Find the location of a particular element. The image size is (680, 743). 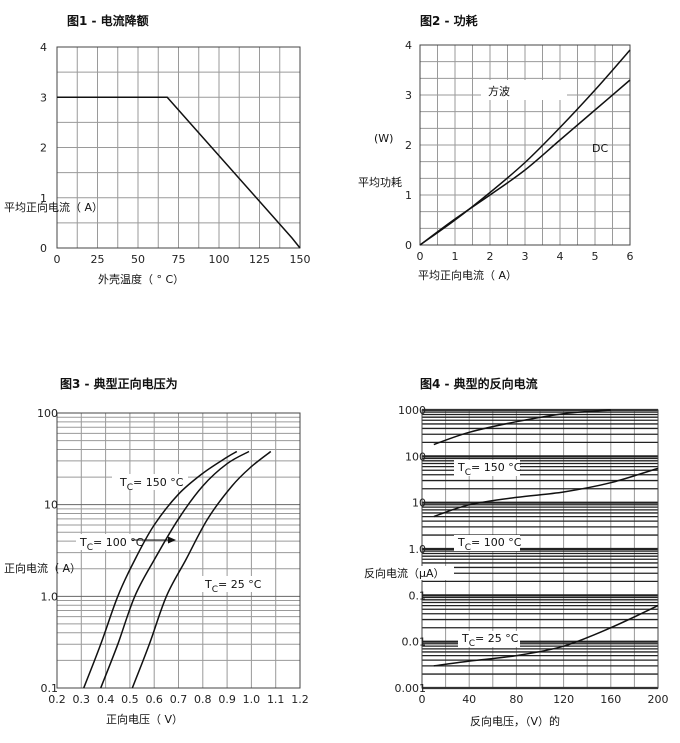

y-tick-label: 0.01 is located at coordinates (414, 642).